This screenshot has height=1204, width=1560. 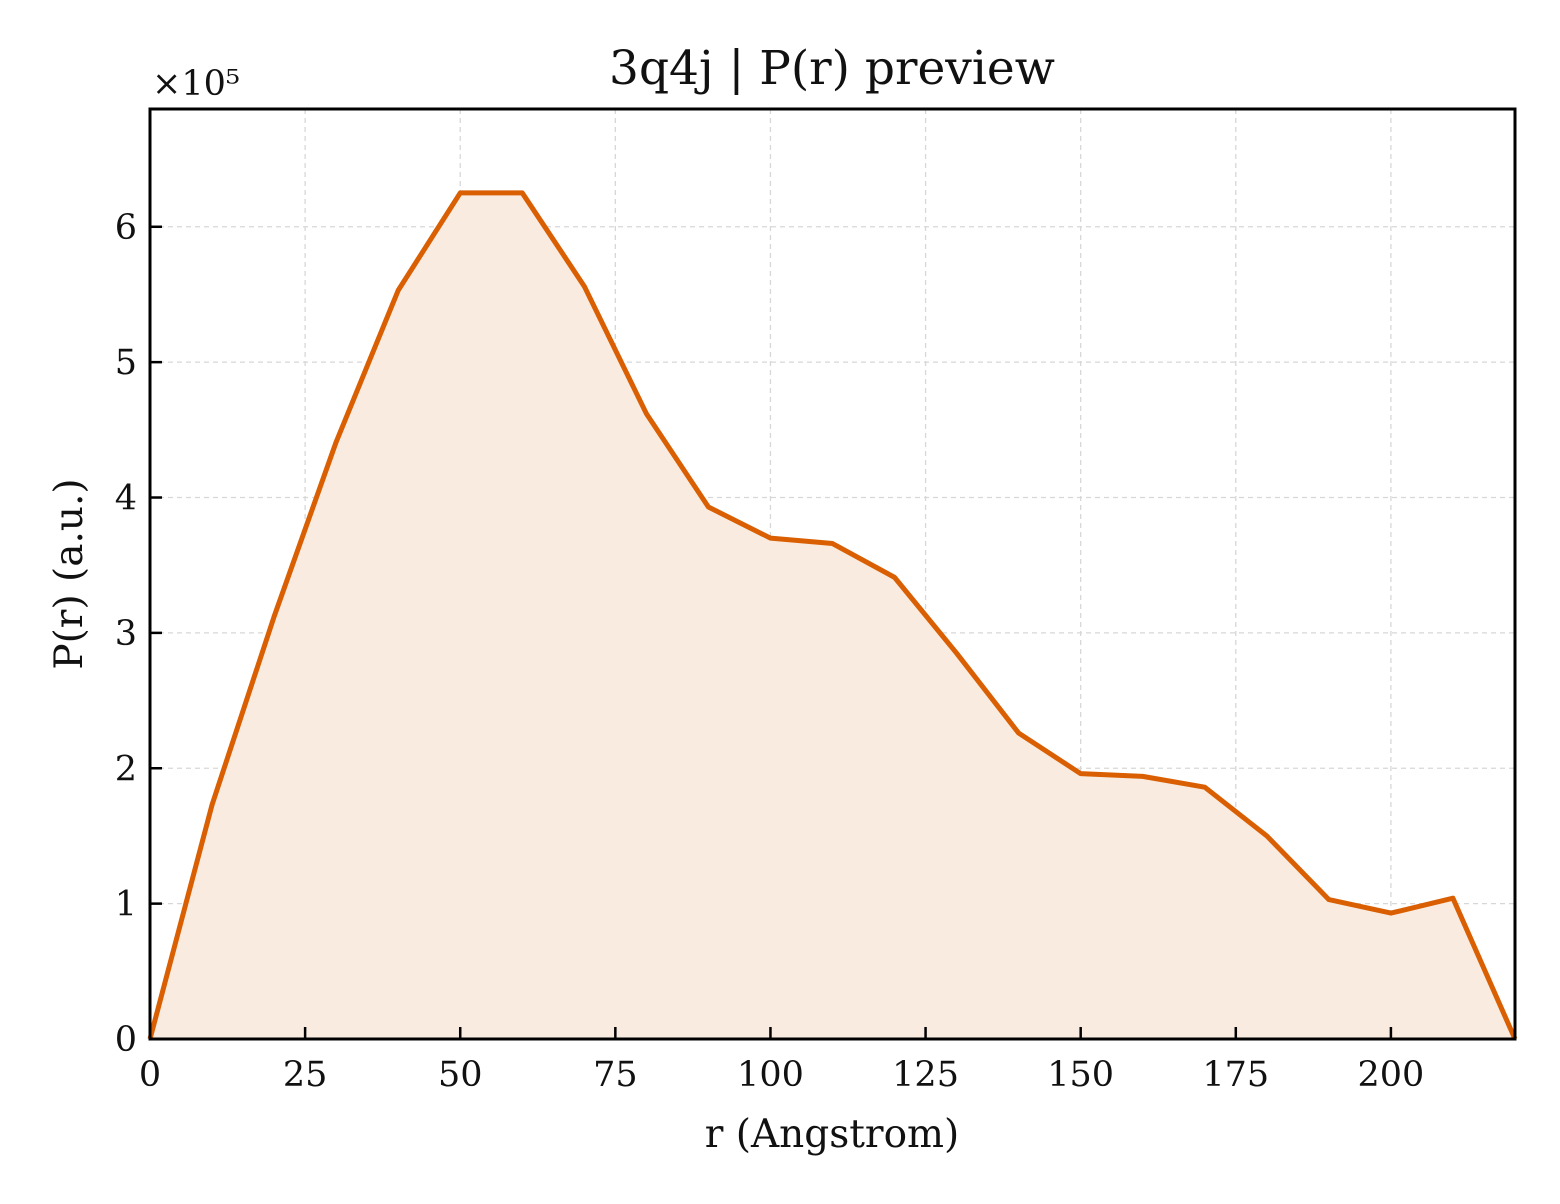 What do you see at coordinates (615, 1075) in the screenshot?
I see `x-tick-label: 75` at bounding box center [615, 1075].